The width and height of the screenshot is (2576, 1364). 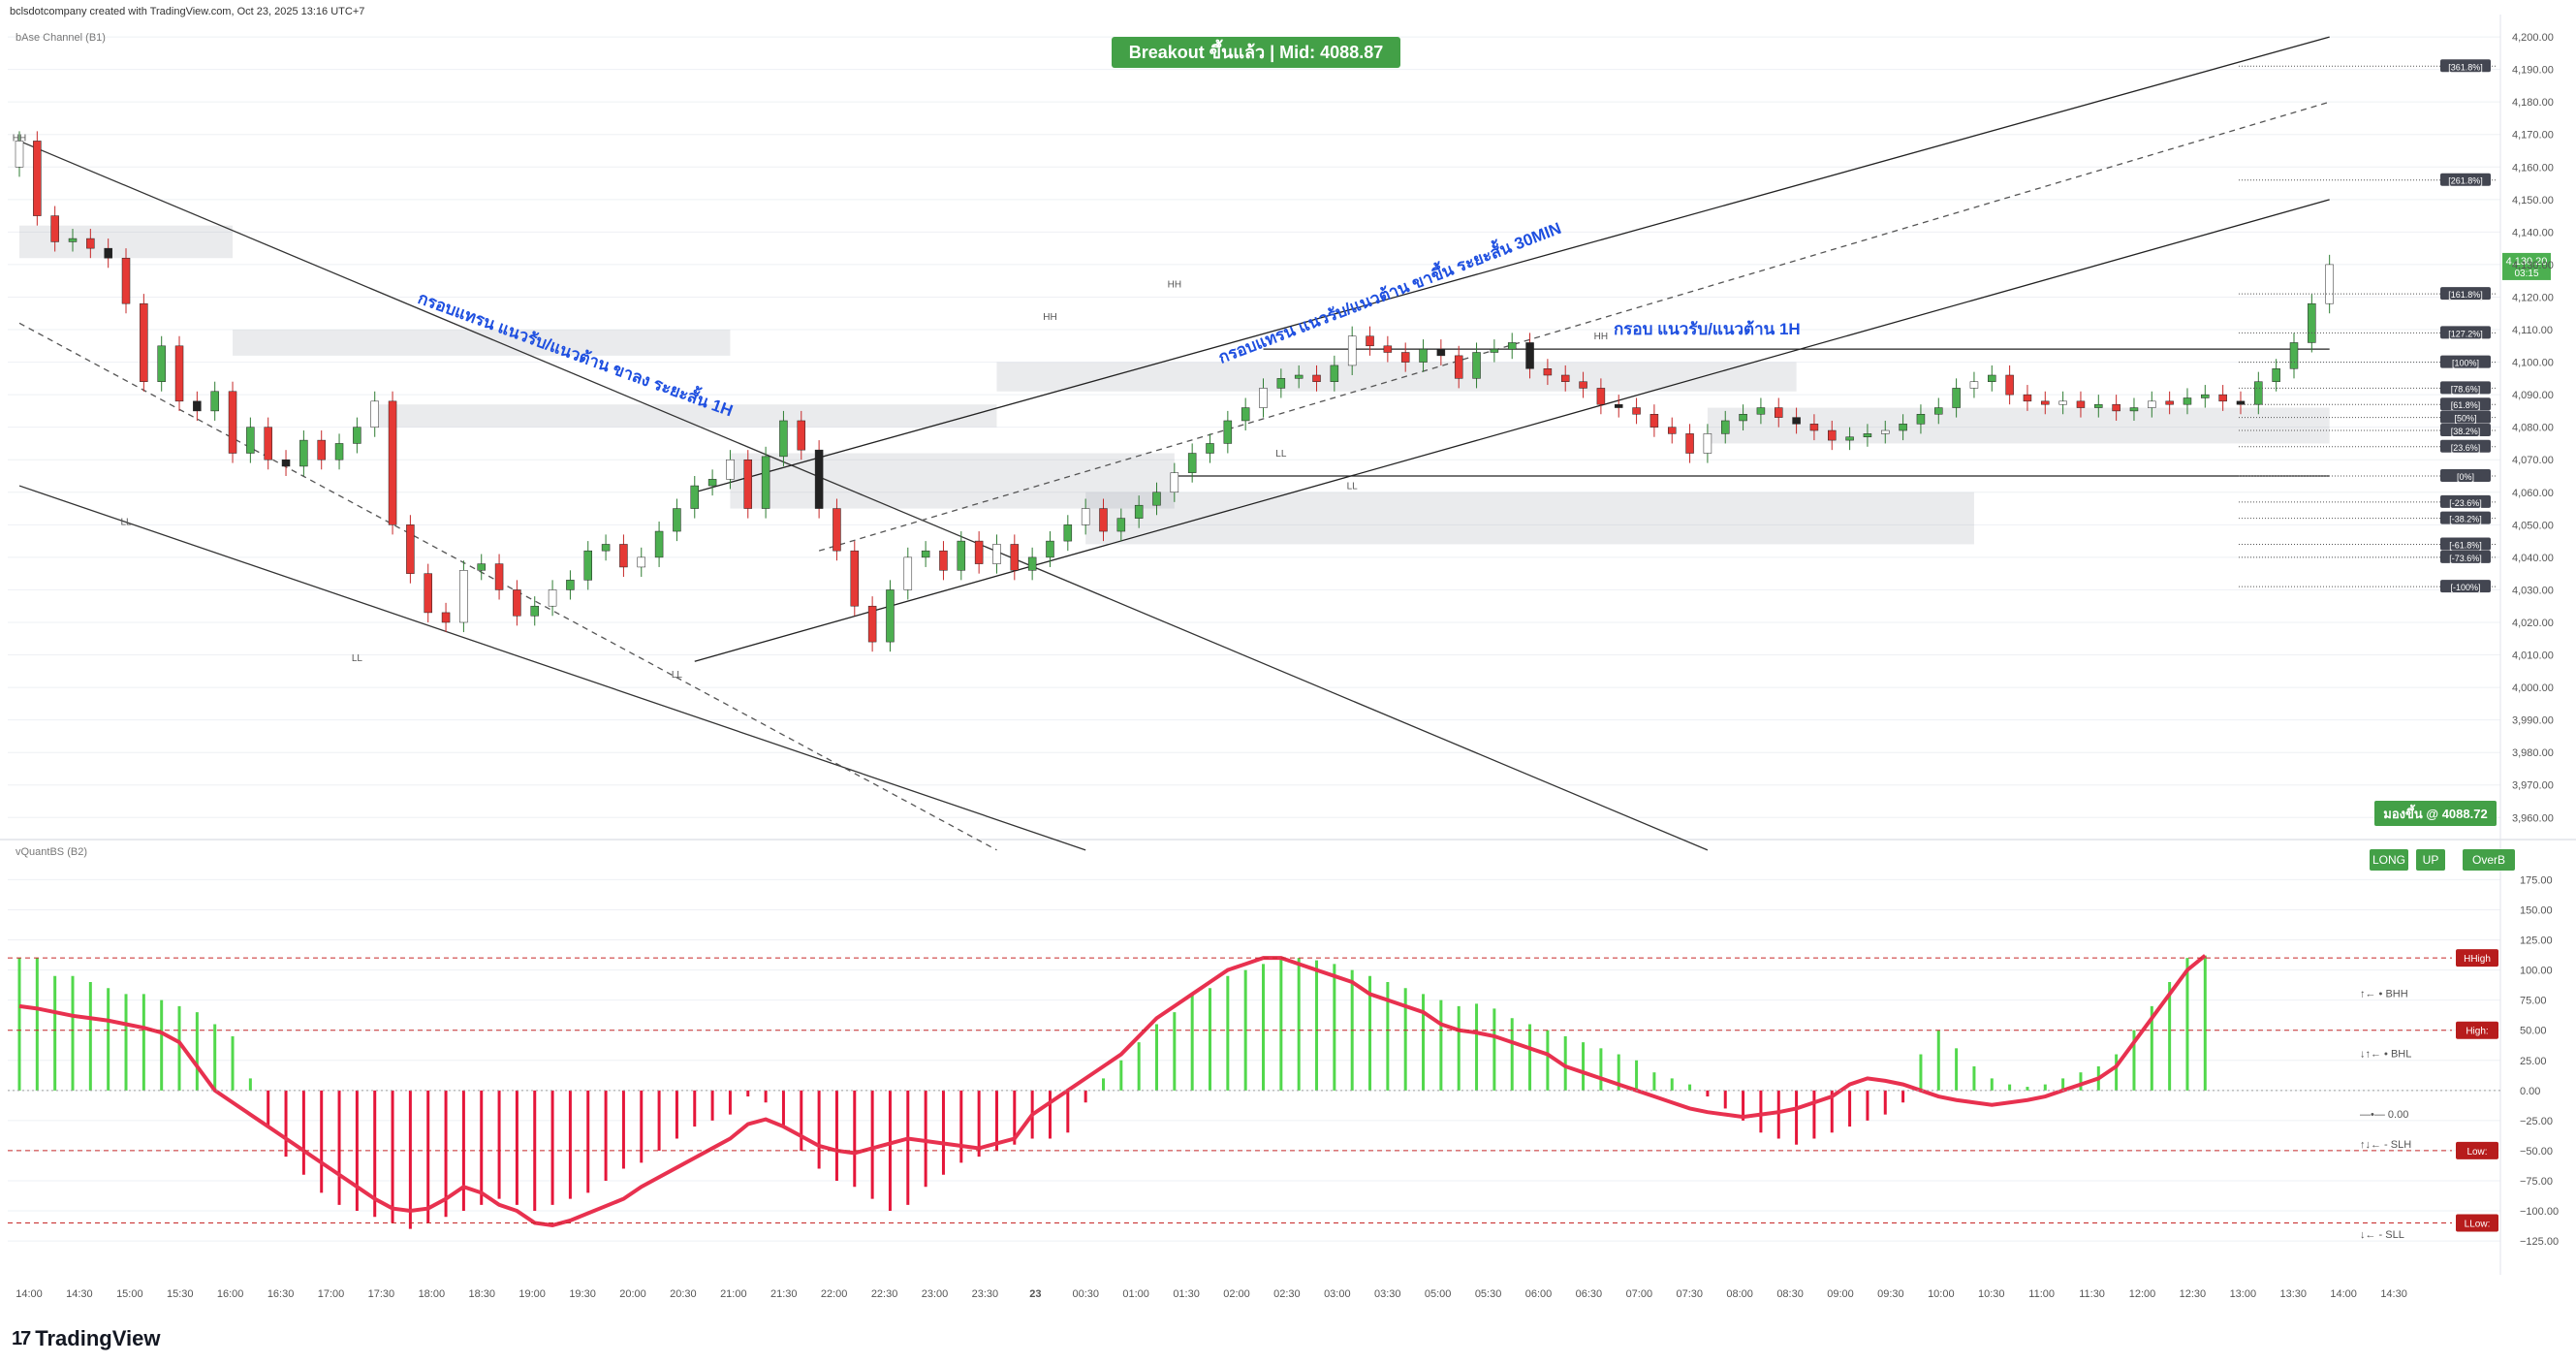 What do you see at coordinates (2430, 860) in the screenshot?
I see `badge-bg` at bounding box center [2430, 860].